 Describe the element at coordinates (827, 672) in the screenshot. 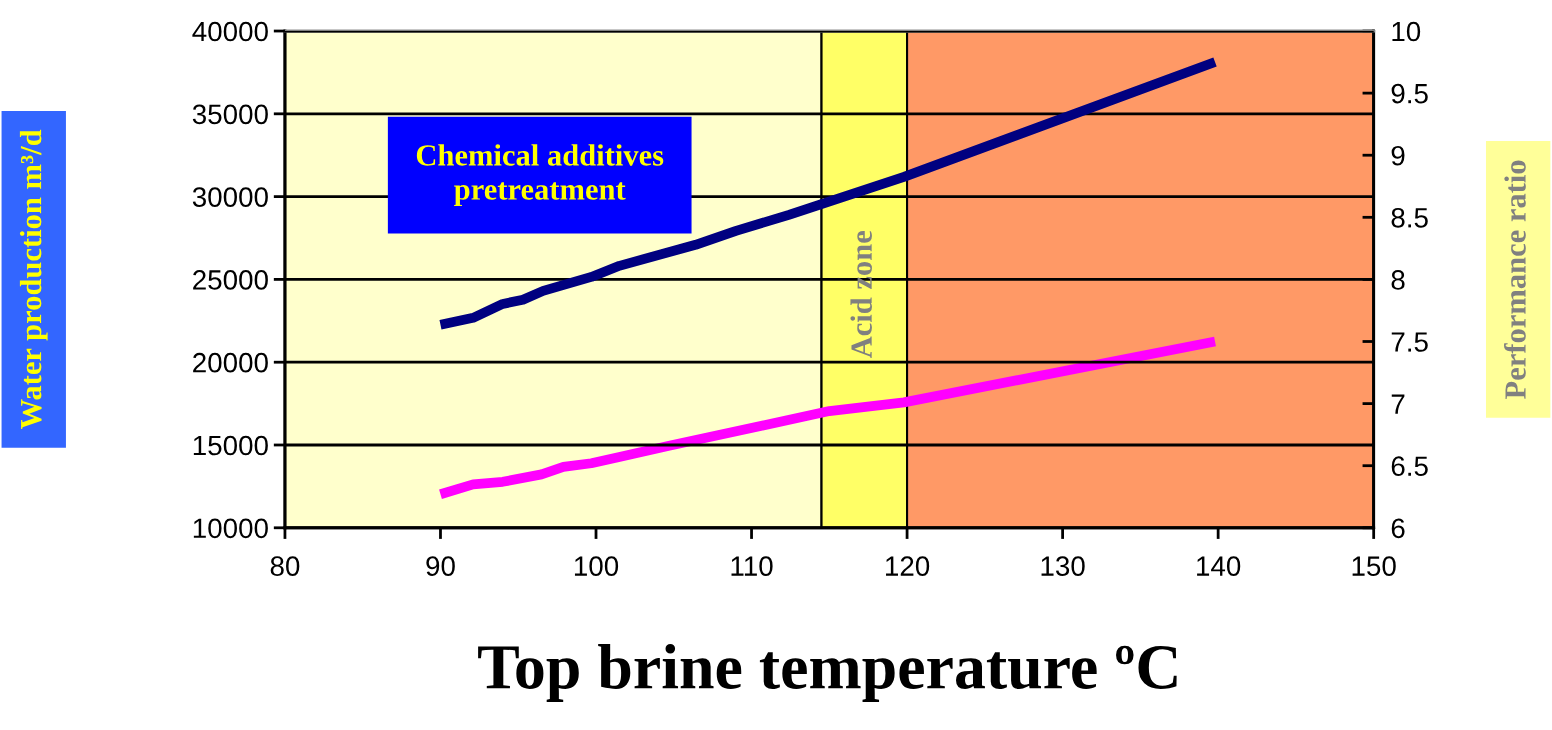

I see `x-axis-title: Top brine temperature ºC` at that location.